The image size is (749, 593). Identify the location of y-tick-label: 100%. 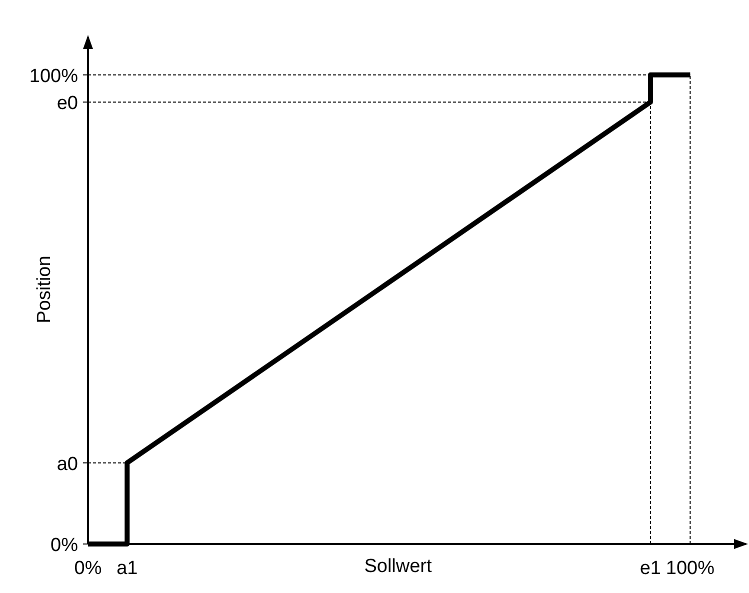
(53, 76).